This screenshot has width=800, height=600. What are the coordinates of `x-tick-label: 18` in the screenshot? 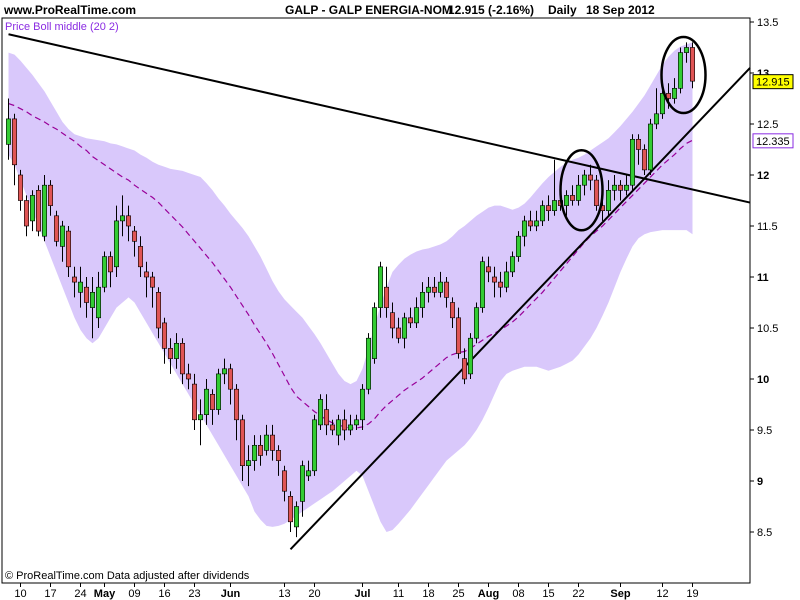 It's located at (428, 594).